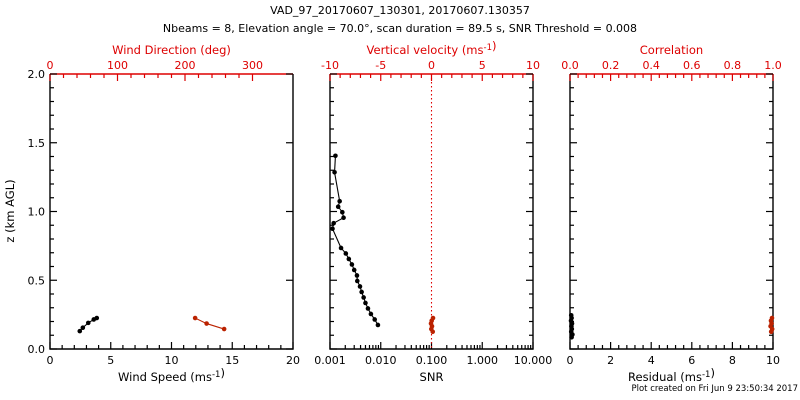 This screenshot has height=400, width=800. I want to click on panel-2-top-axis-label: Vertical velocity (ms-1), so click(432, 48).